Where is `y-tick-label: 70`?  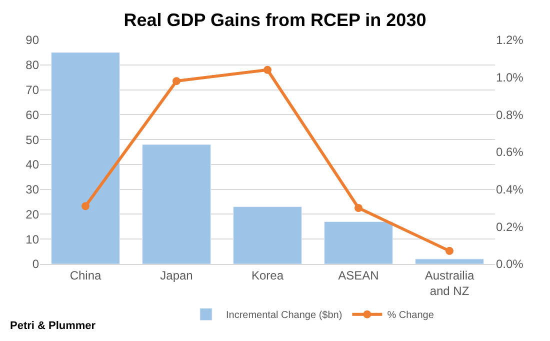 y-tick-label: 70 is located at coordinates (33, 89).